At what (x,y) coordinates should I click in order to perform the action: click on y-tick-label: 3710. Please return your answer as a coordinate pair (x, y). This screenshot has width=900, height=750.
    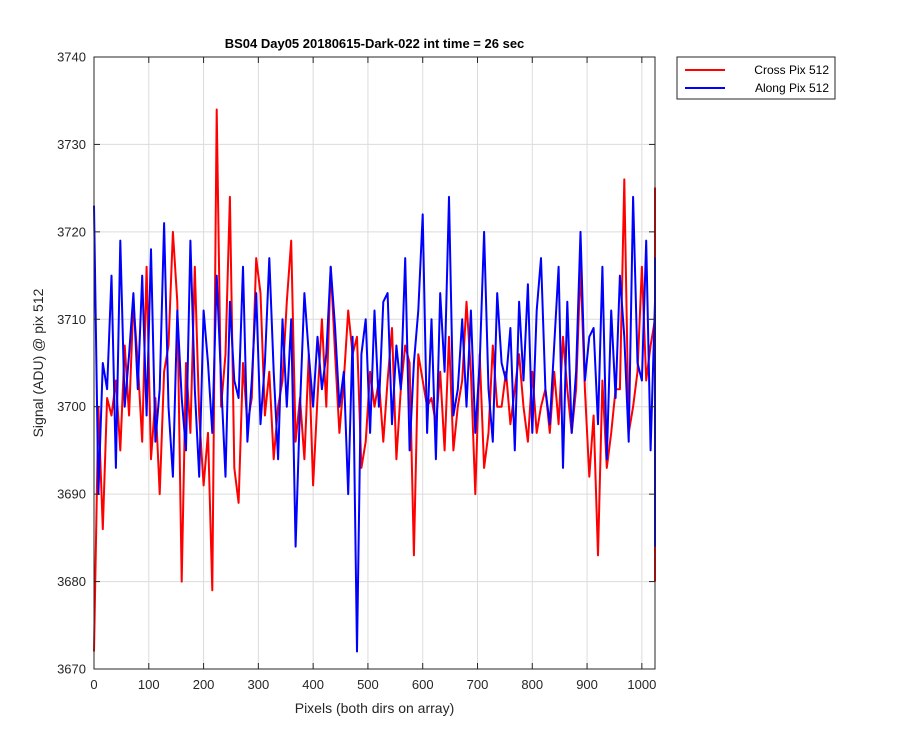
    Looking at the image, I should click on (71, 319).